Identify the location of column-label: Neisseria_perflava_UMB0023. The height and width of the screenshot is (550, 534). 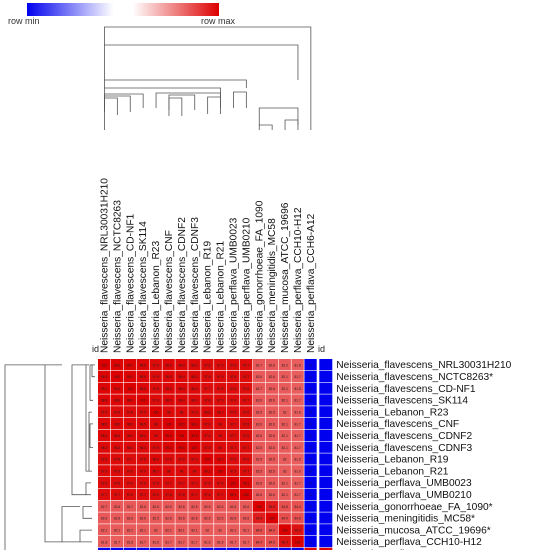
(233, 285).